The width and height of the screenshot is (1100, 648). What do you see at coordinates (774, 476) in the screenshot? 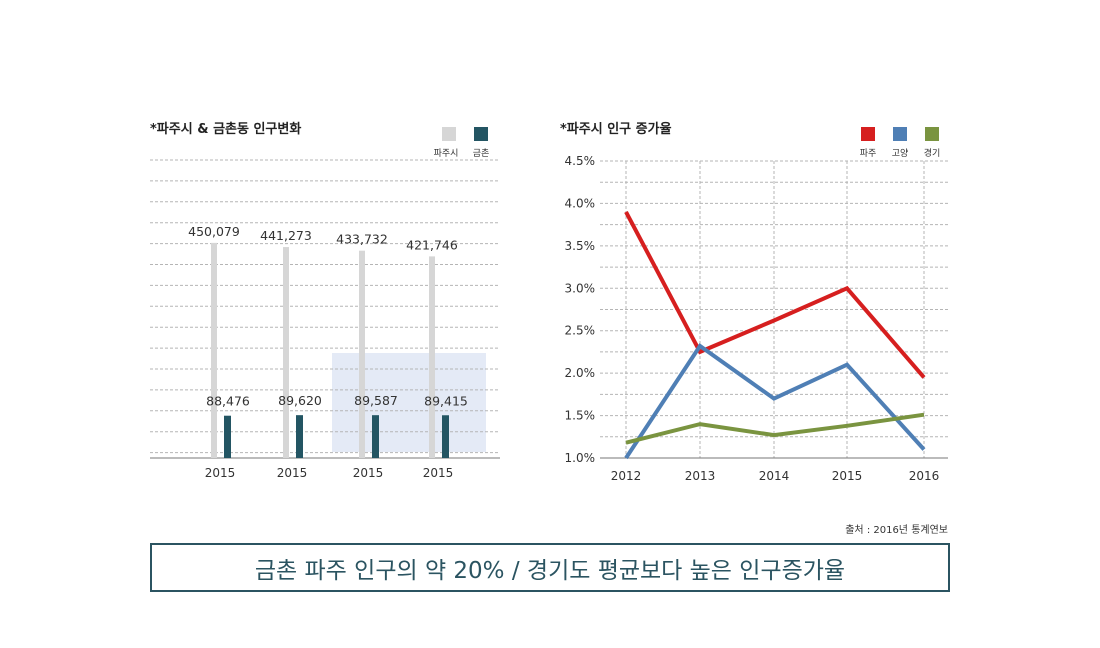
I see `x-tick-label: 2014` at bounding box center [774, 476].